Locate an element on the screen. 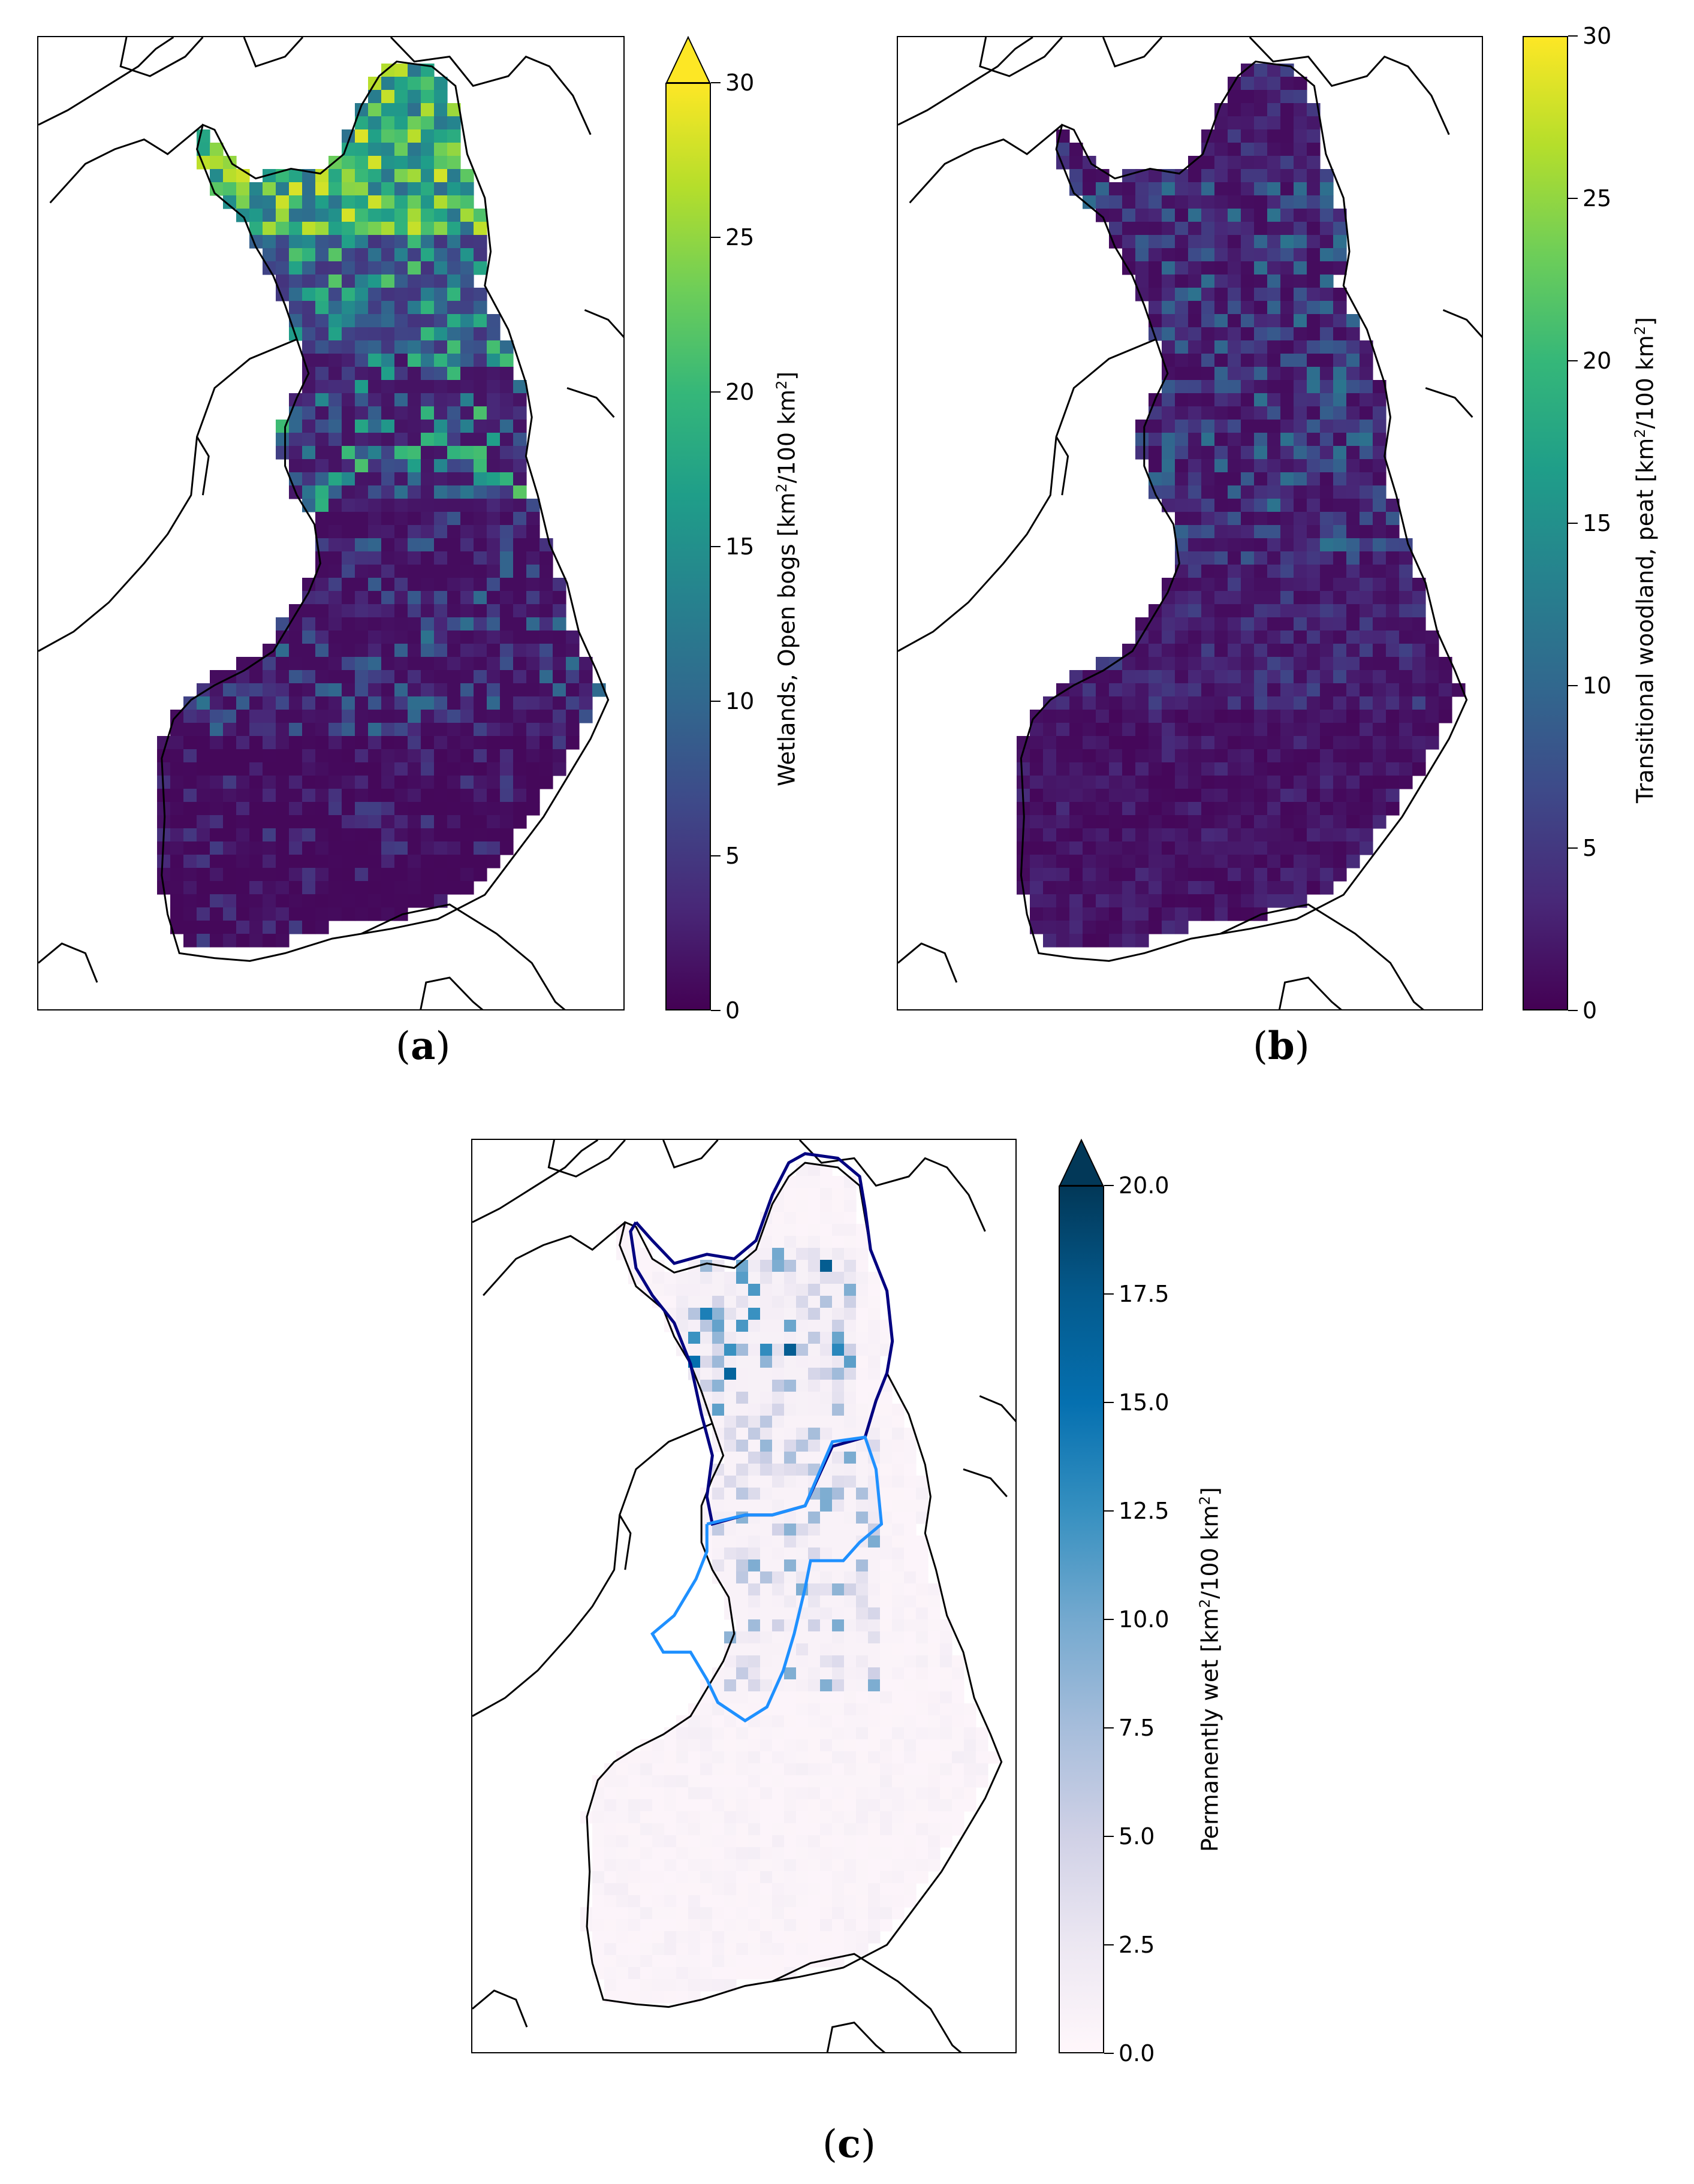  colorbar-c-tick-label: 15.0 is located at coordinates (1144, 1402).